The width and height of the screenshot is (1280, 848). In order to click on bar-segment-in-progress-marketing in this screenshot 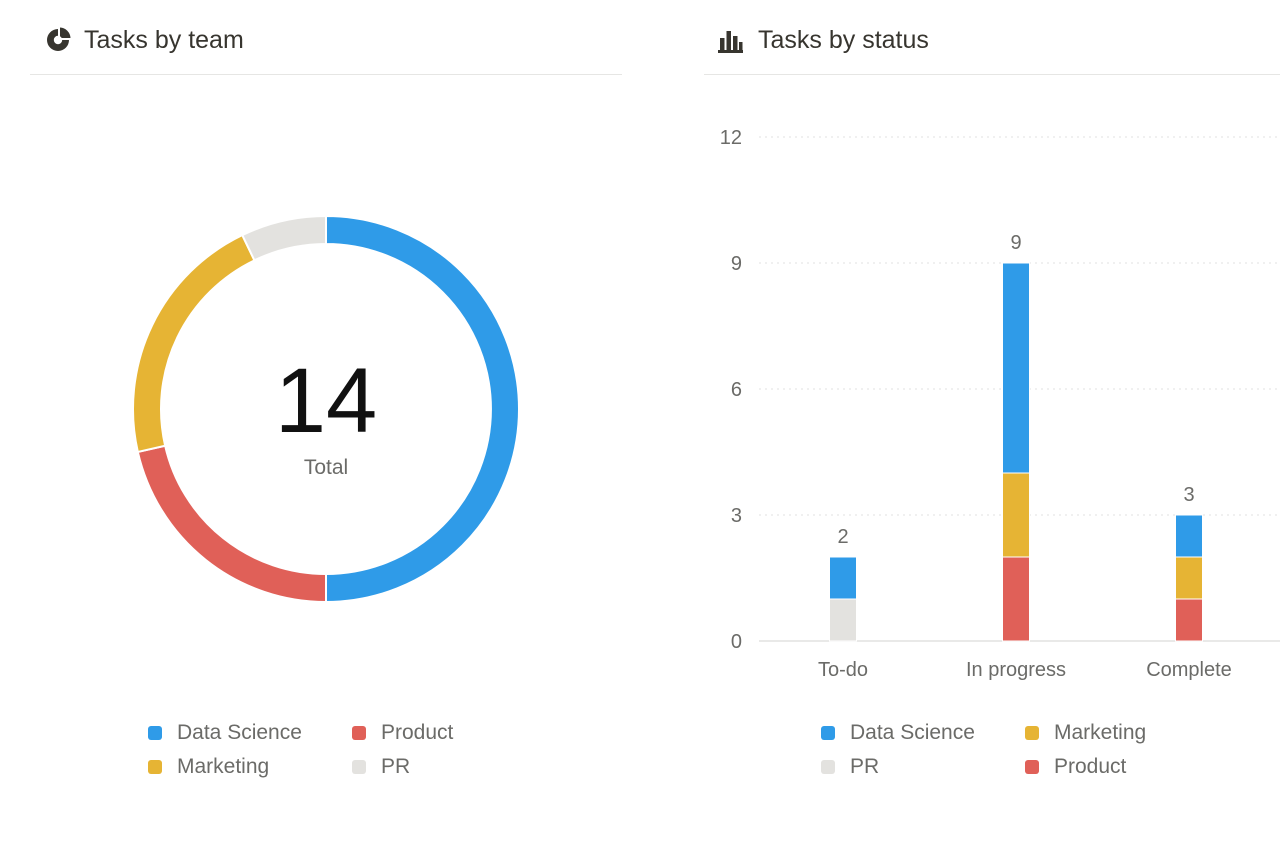, I will do `click(1016, 515)`.